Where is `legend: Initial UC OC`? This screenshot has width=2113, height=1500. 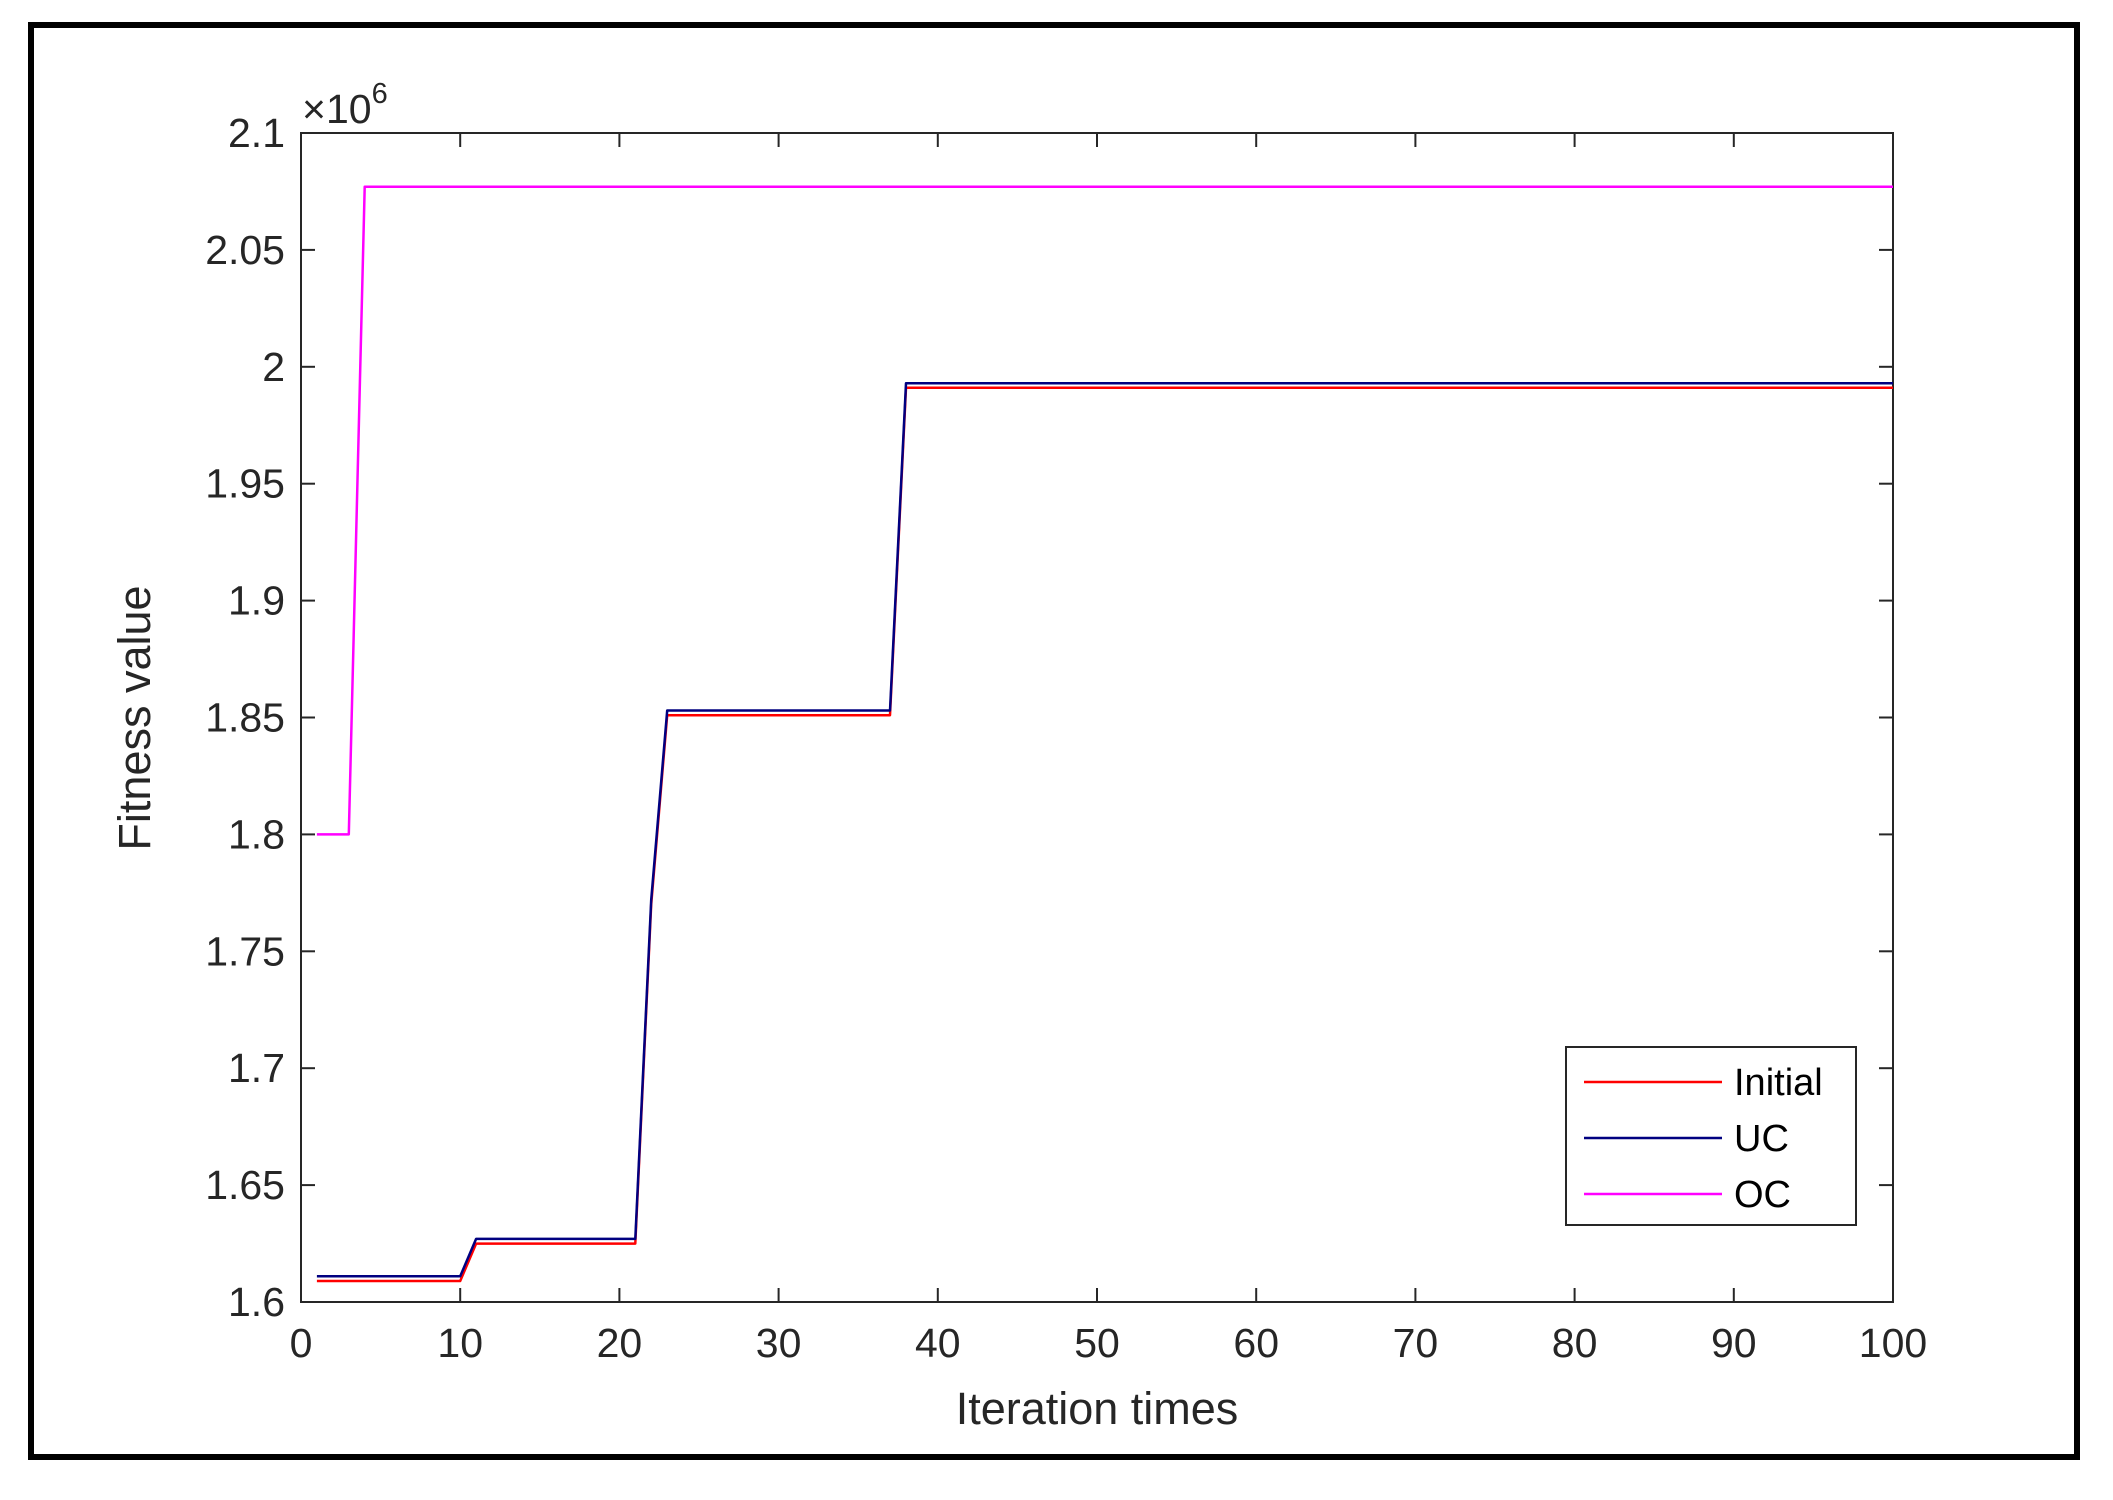
legend: Initial UC OC is located at coordinates (1711, 1136).